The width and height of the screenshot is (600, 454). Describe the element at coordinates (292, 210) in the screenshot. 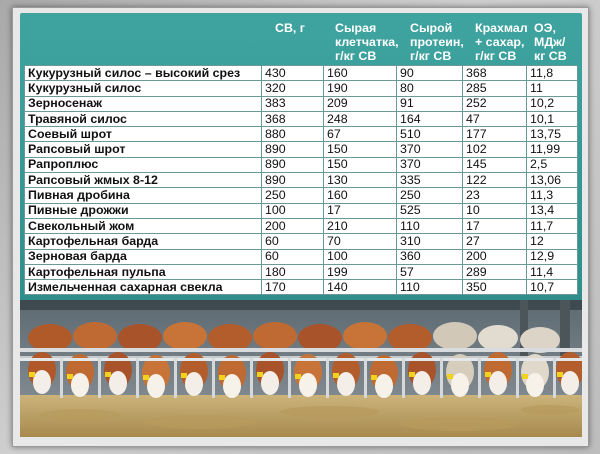

I see `dm-cell: 100` at that location.